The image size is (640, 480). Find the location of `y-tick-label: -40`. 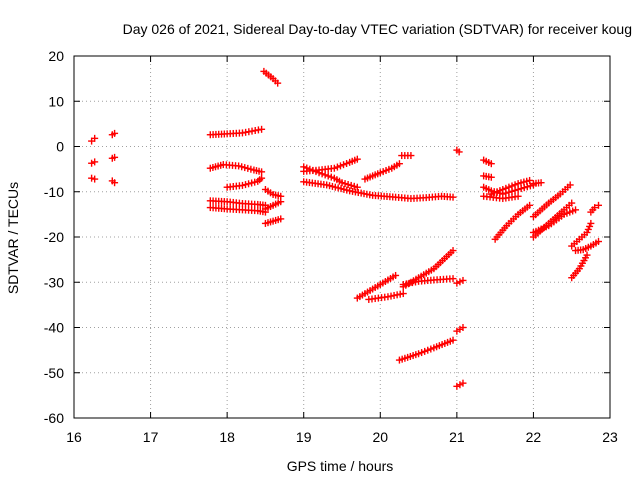

y-tick-label: -40 is located at coordinates (54, 328).